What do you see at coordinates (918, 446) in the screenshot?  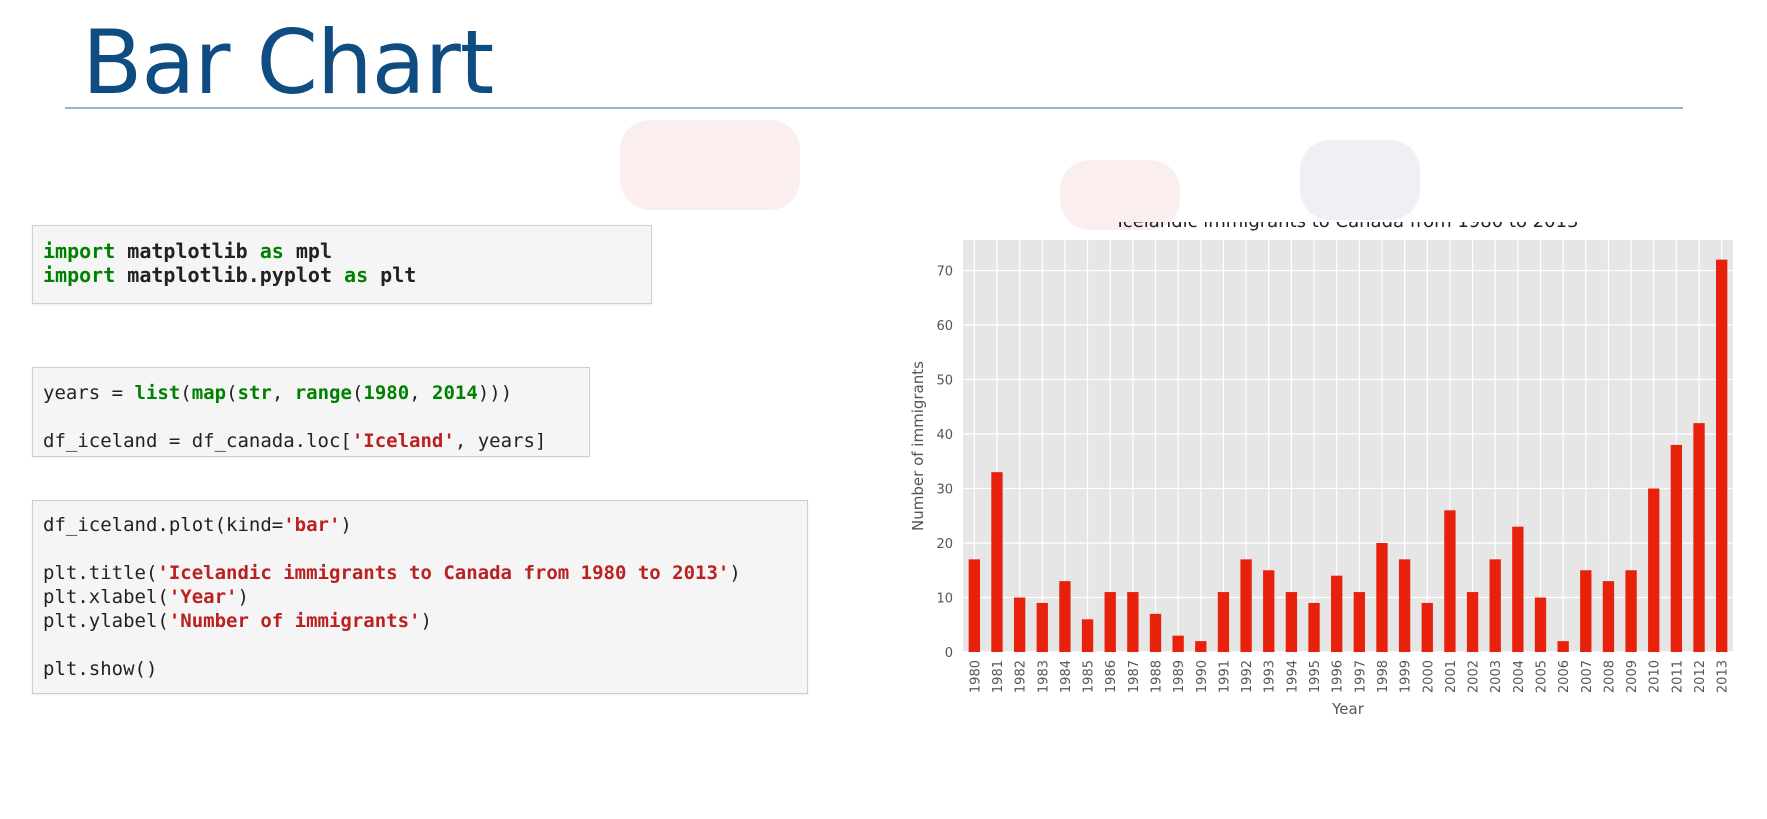 I see `y-axis-label: Number of immigrants` at bounding box center [918, 446].